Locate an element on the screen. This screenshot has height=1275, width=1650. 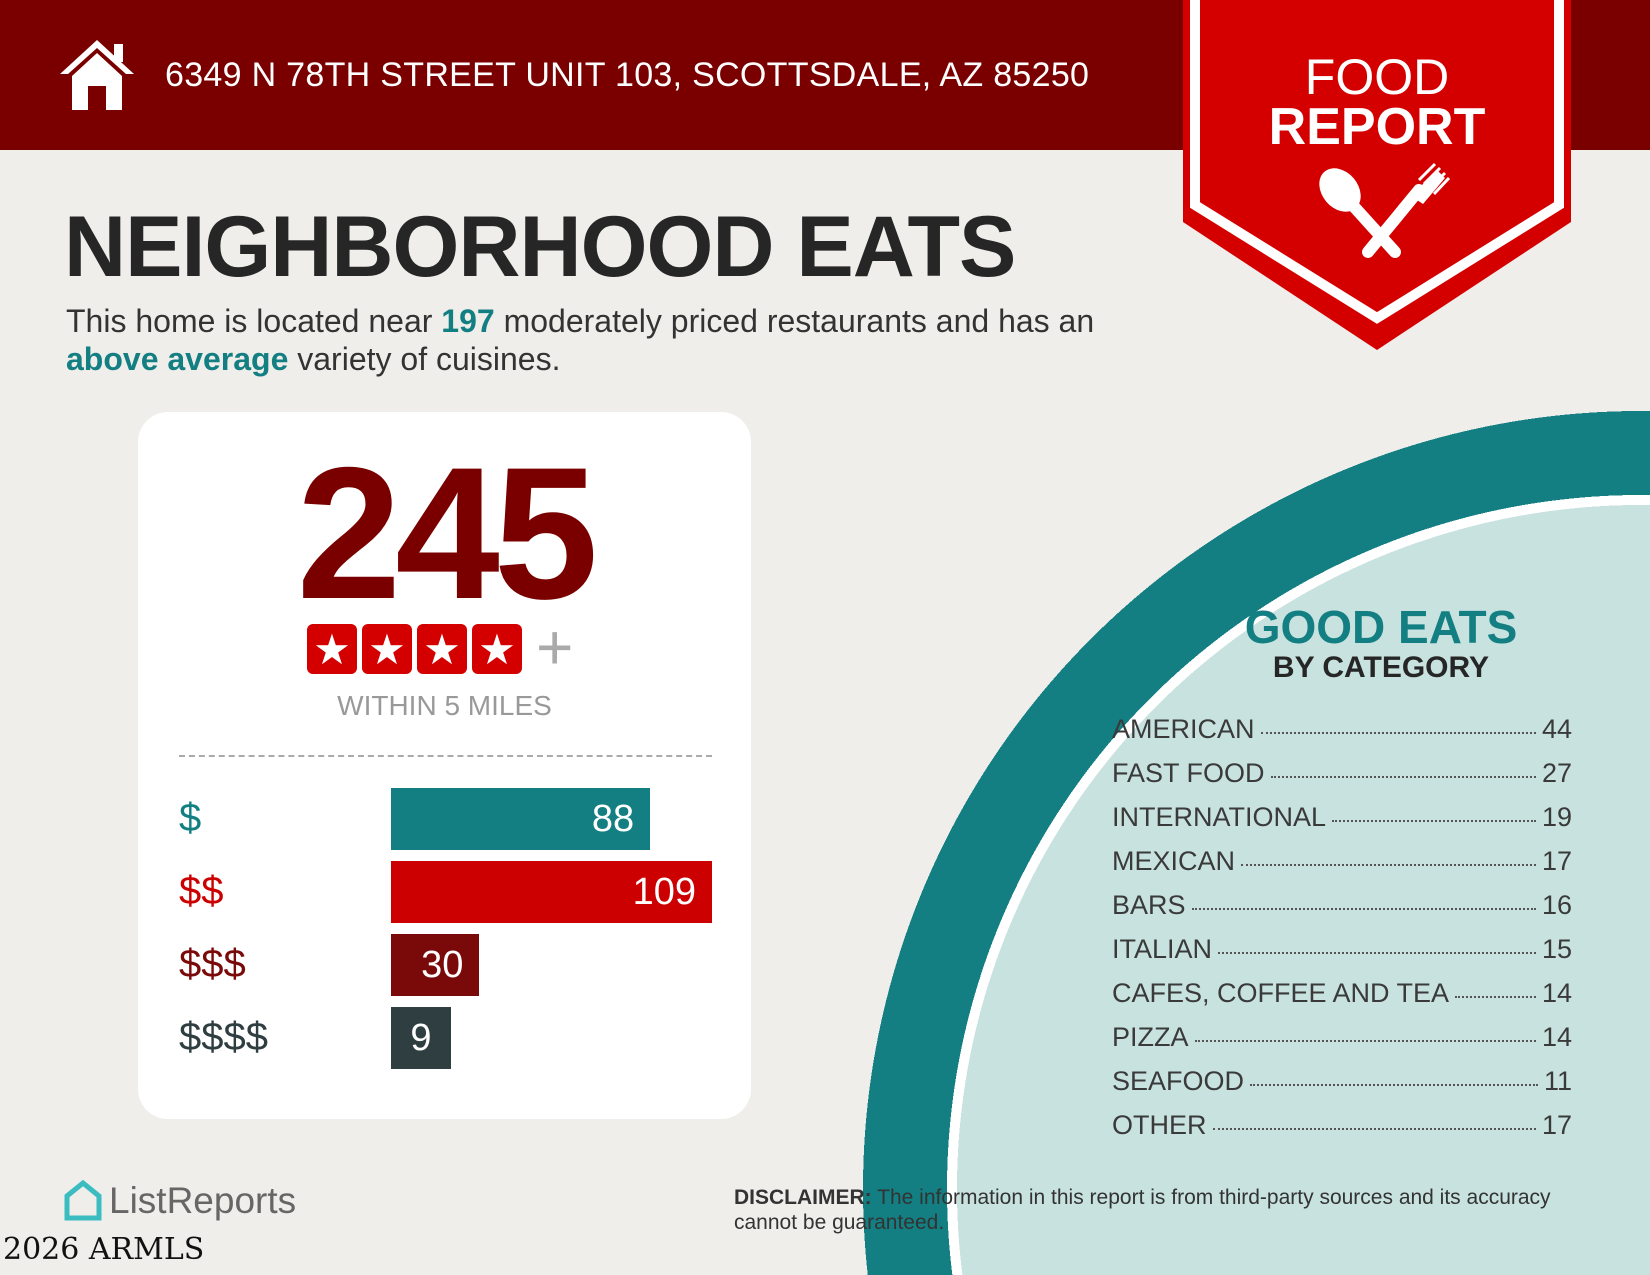
price-level-bar: 9 is located at coordinates (421, 1038).